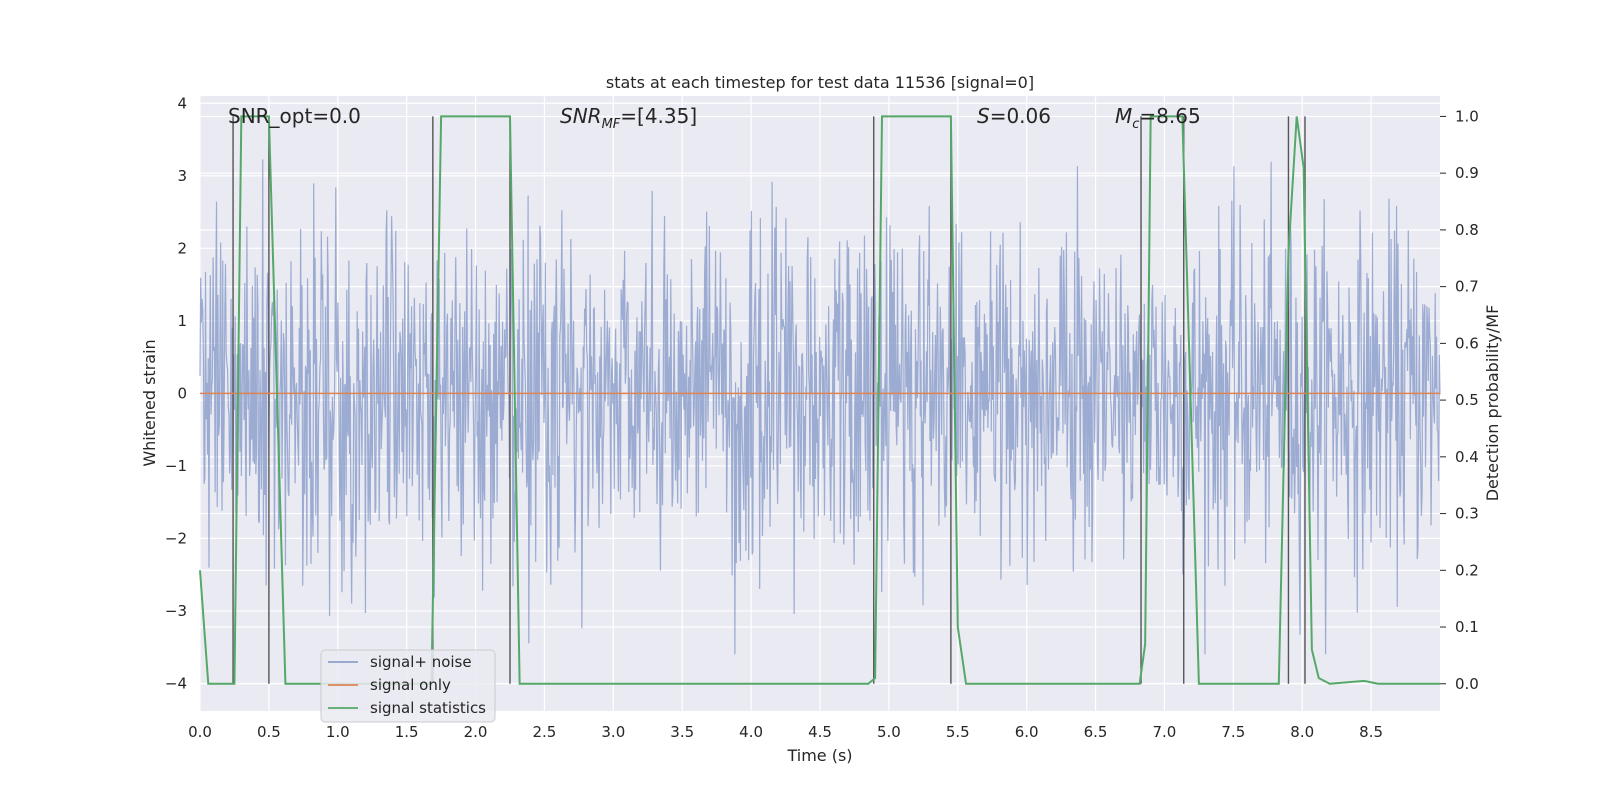 The height and width of the screenshot is (804, 1600). I want to click on x-tick-label: 4.0, so click(751, 732).